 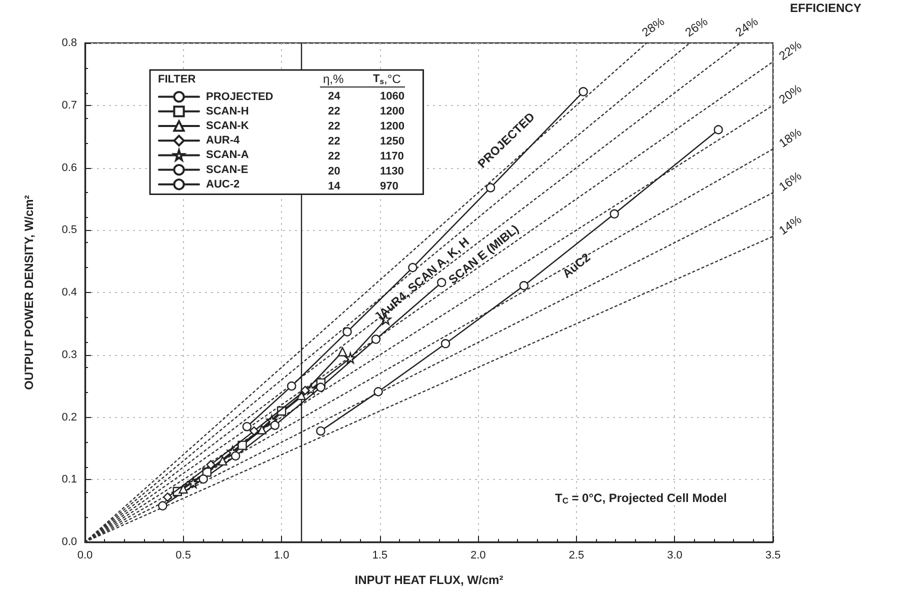 What do you see at coordinates (389, 186) in the screenshot?
I see `annotation: 970` at bounding box center [389, 186].